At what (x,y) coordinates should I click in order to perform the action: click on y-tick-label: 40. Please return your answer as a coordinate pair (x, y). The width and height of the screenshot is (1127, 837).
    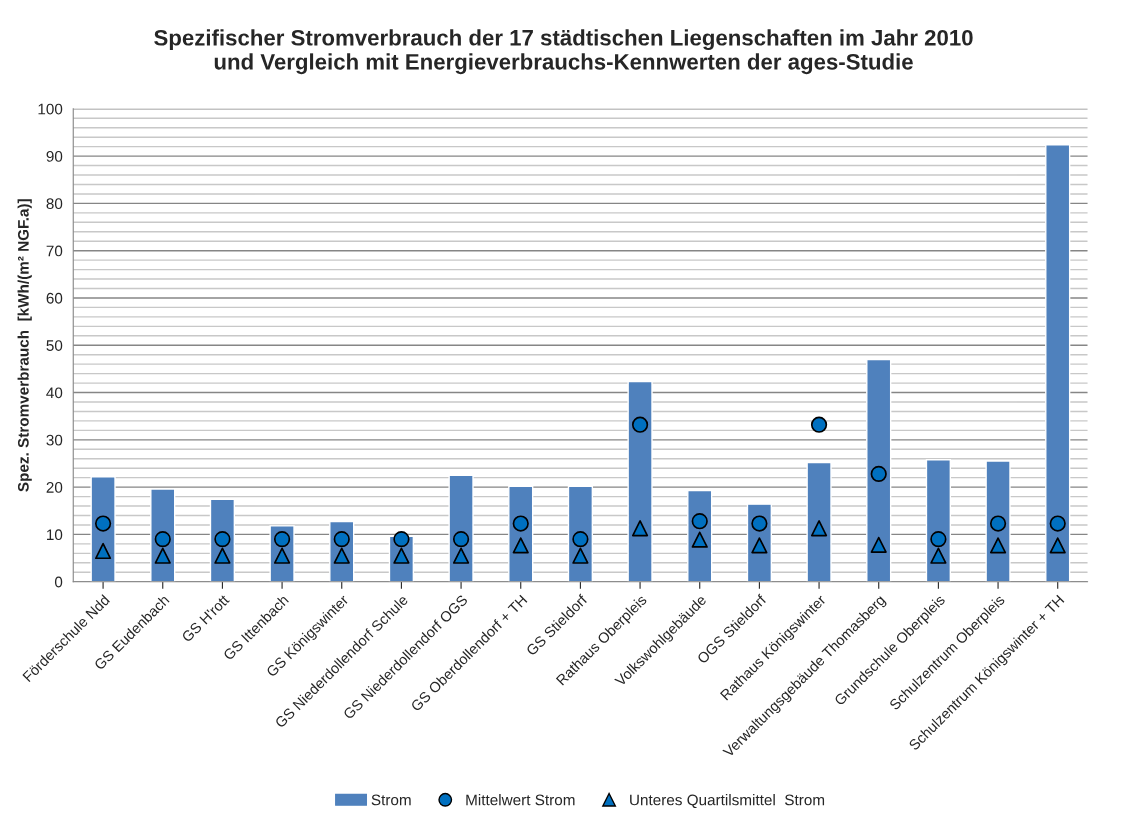
    Looking at the image, I should click on (54, 393).